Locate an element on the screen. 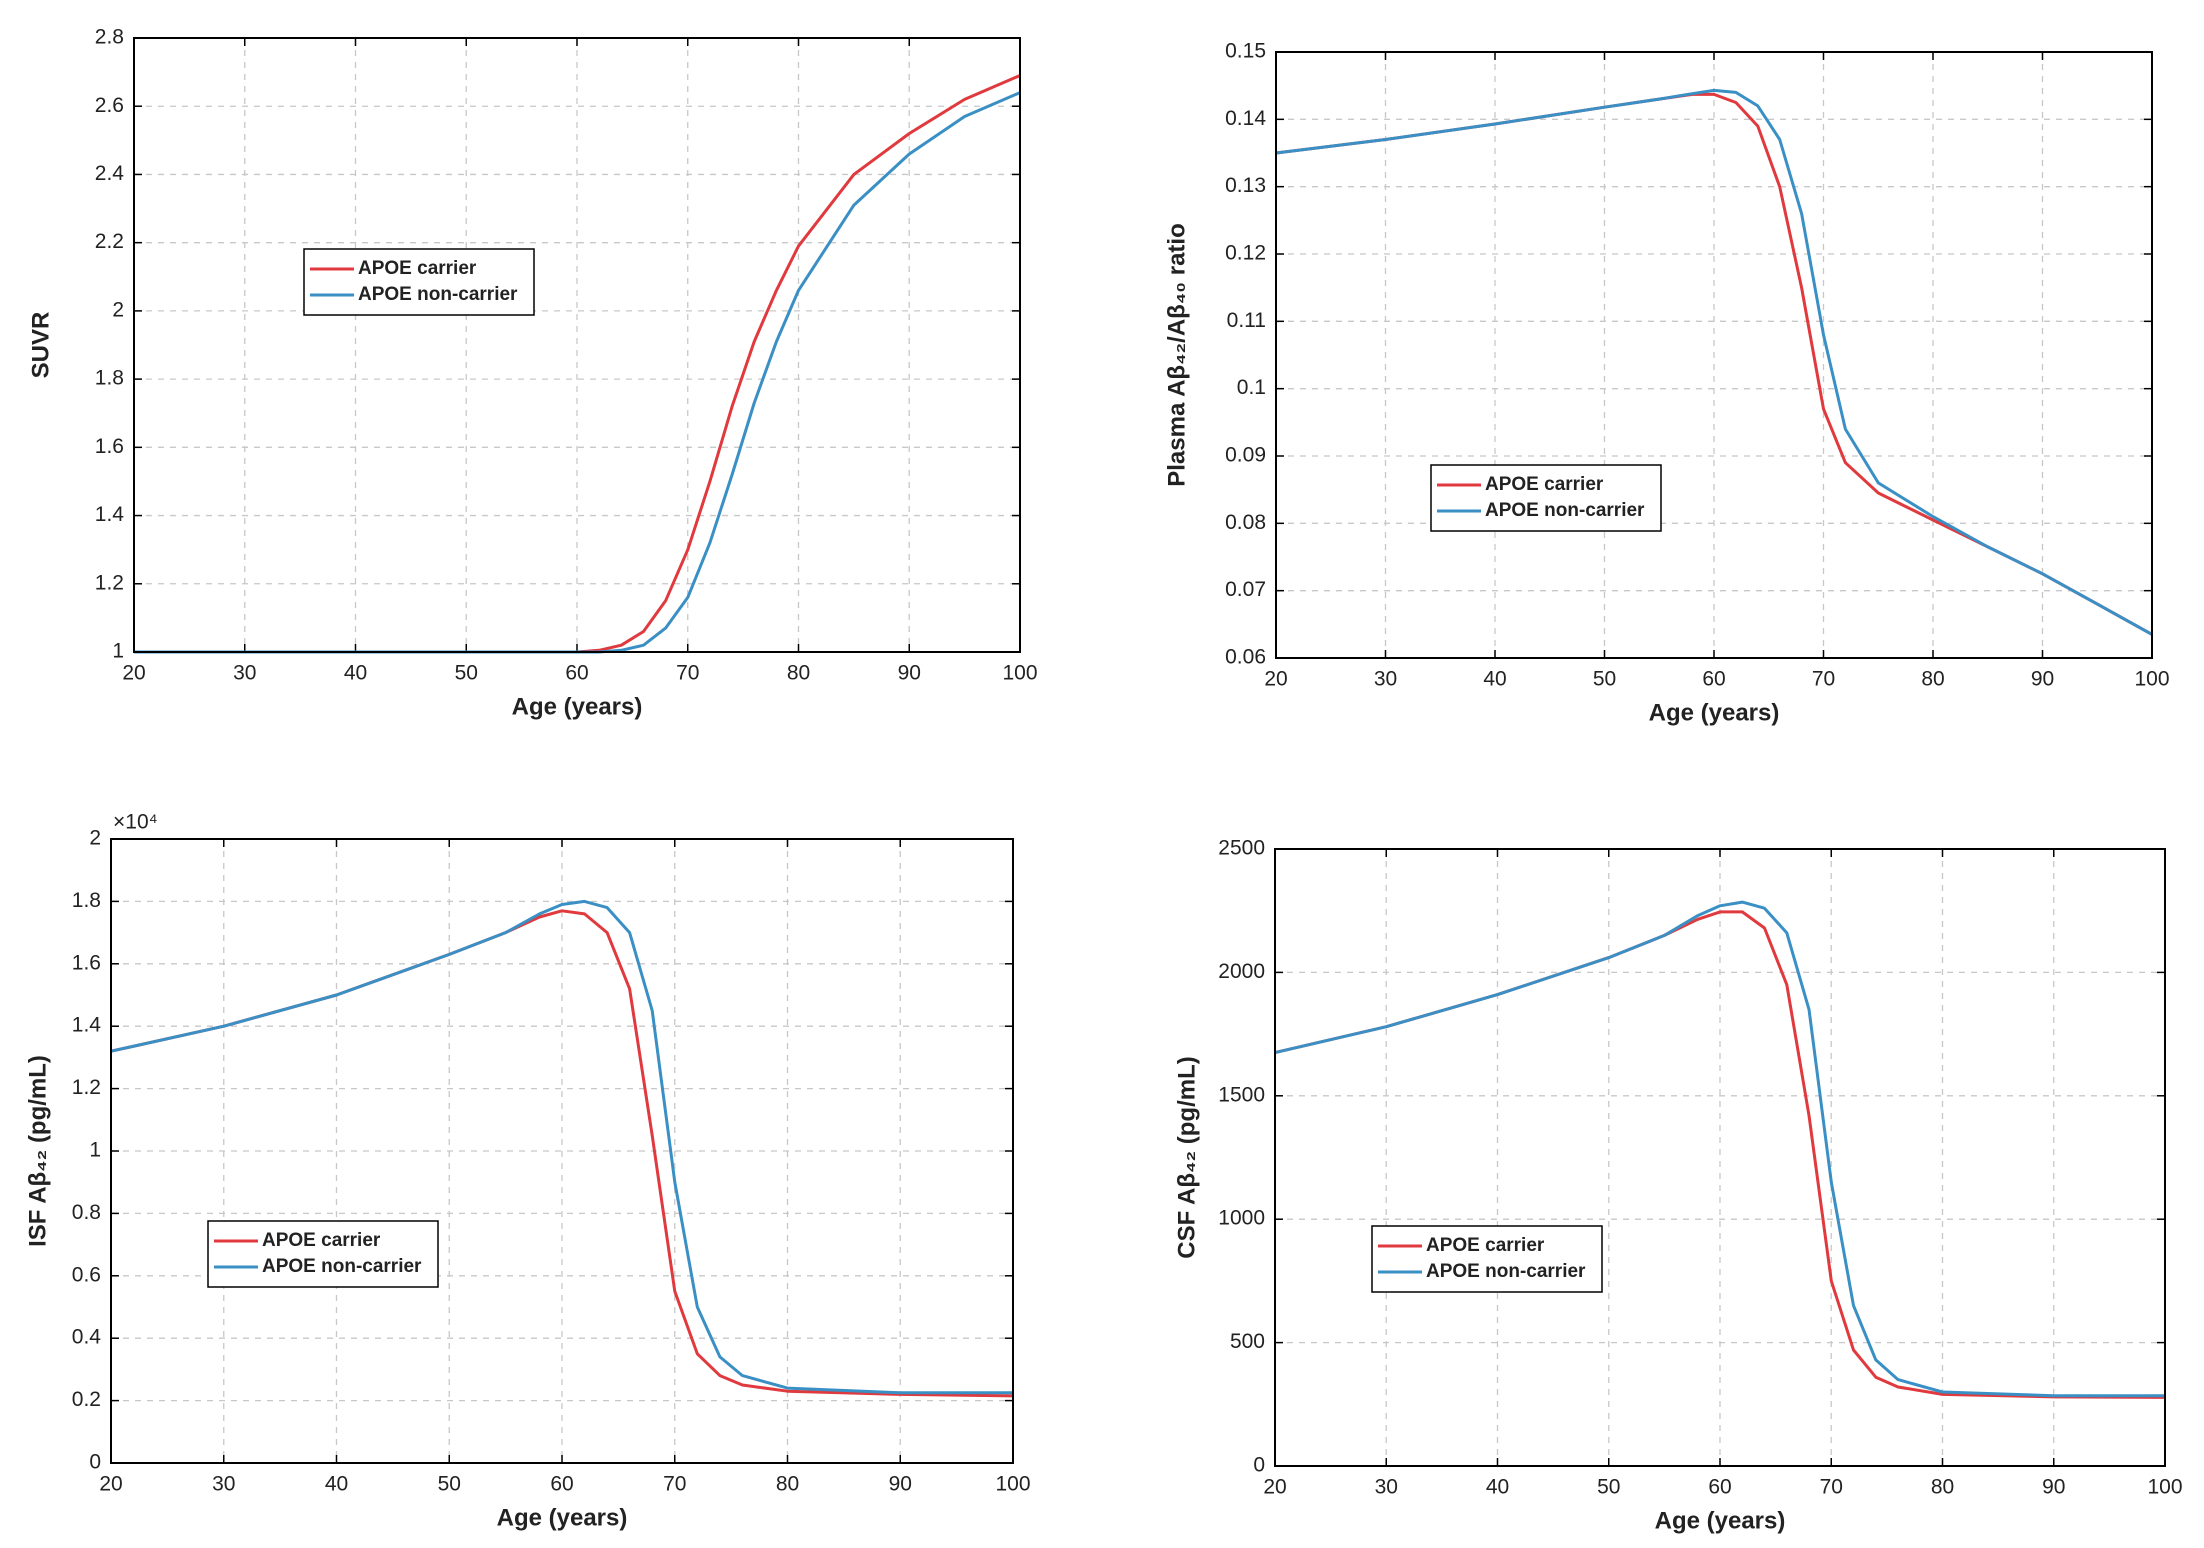 This screenshot has height=1548, width=2204. y-tick-label: 0.8 is located at coordinates (86, 1212).